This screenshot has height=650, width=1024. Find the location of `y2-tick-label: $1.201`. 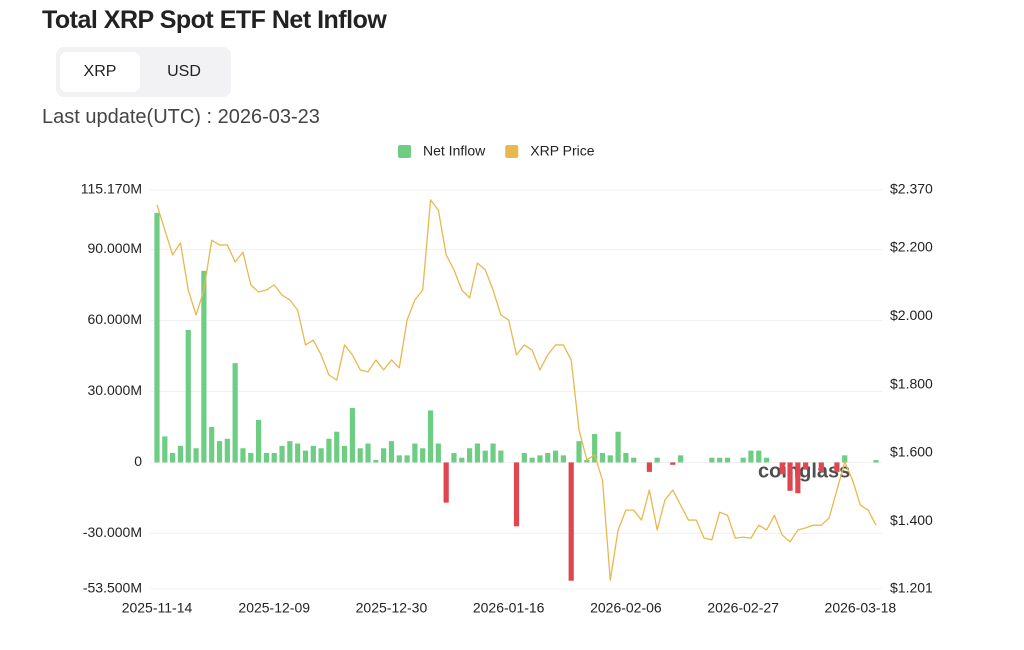

y2-tick-label: $1.201 is located at coordinates (911, 588).